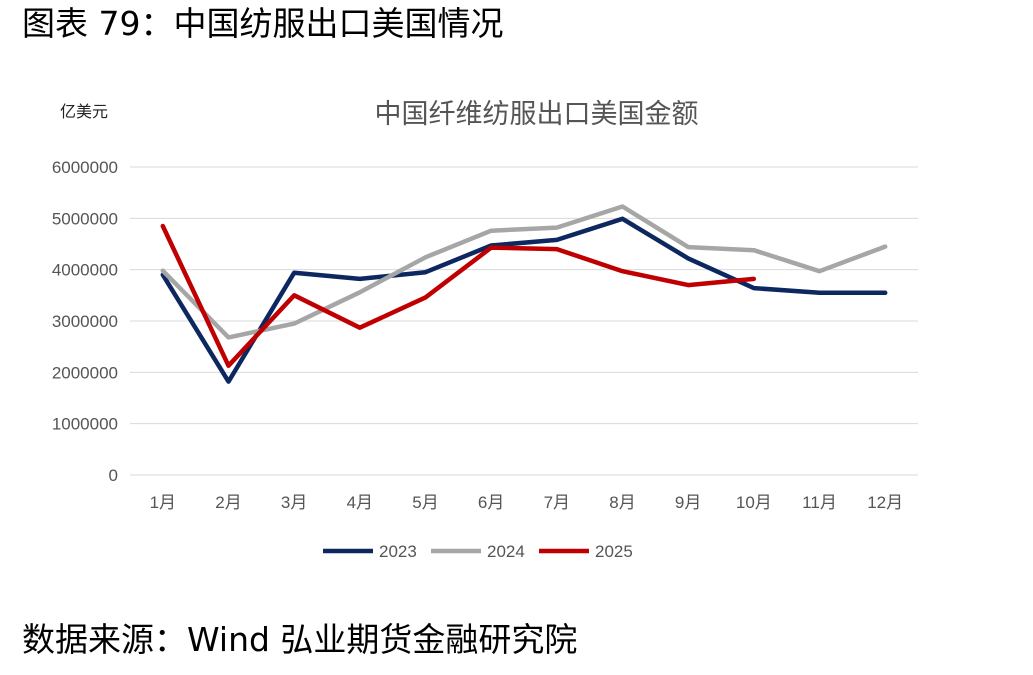 The width and height of the screenshot is (1033, 675). What do you see at coordinates (163, 502) in the screenshot?
I see `x-tick-label: 1月` at bounding box center [163, 502].